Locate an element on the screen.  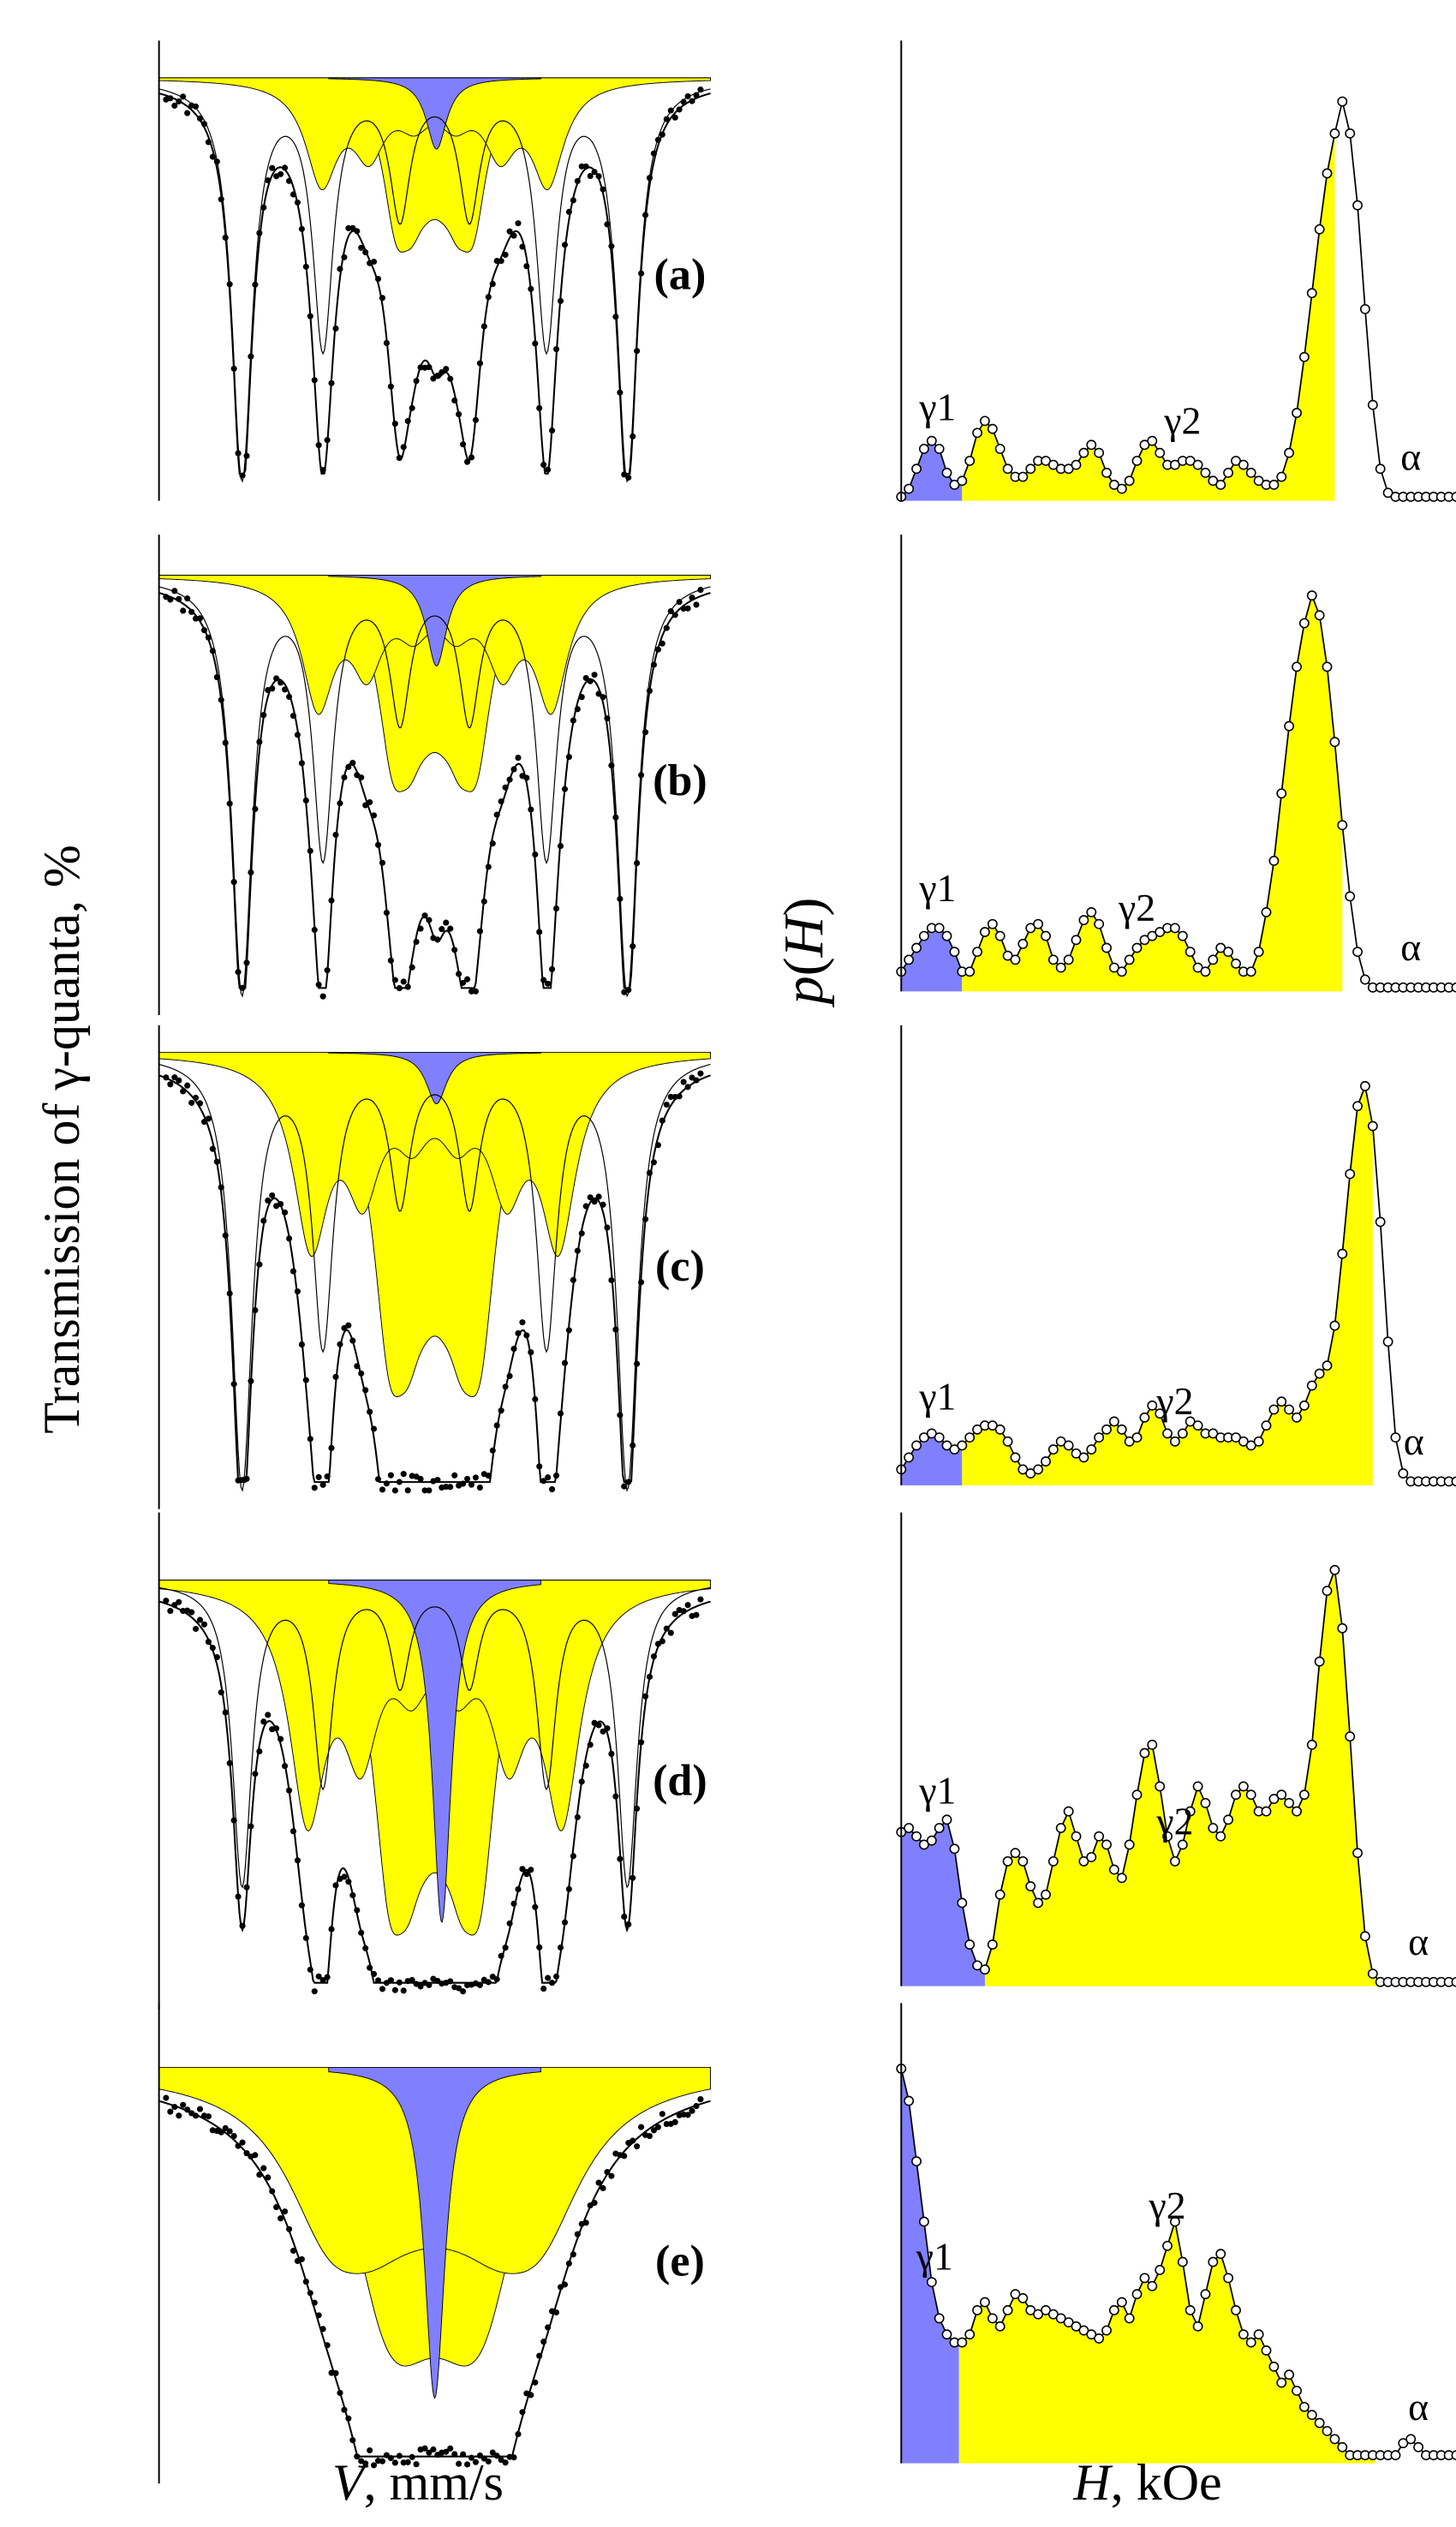
spectrum-panel: (b) is located at coordinates (434, 775).